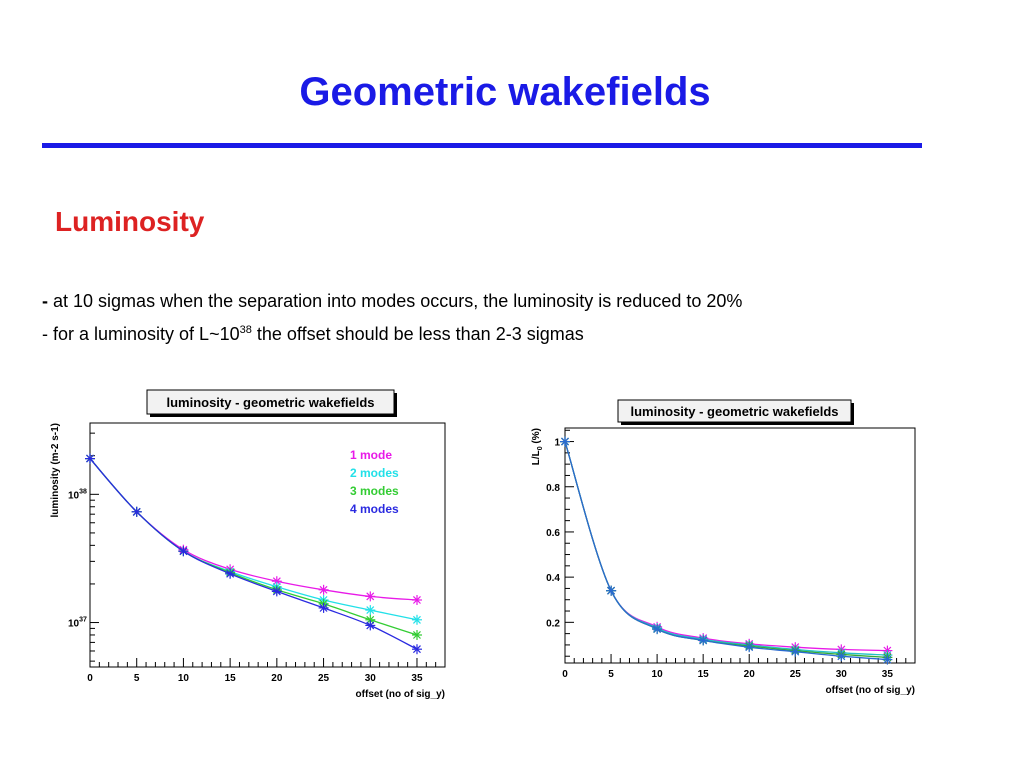 The width and height of the screenshot is (1024, 768). I want to click on y-tick-exponent: 37, so click(83, 620).